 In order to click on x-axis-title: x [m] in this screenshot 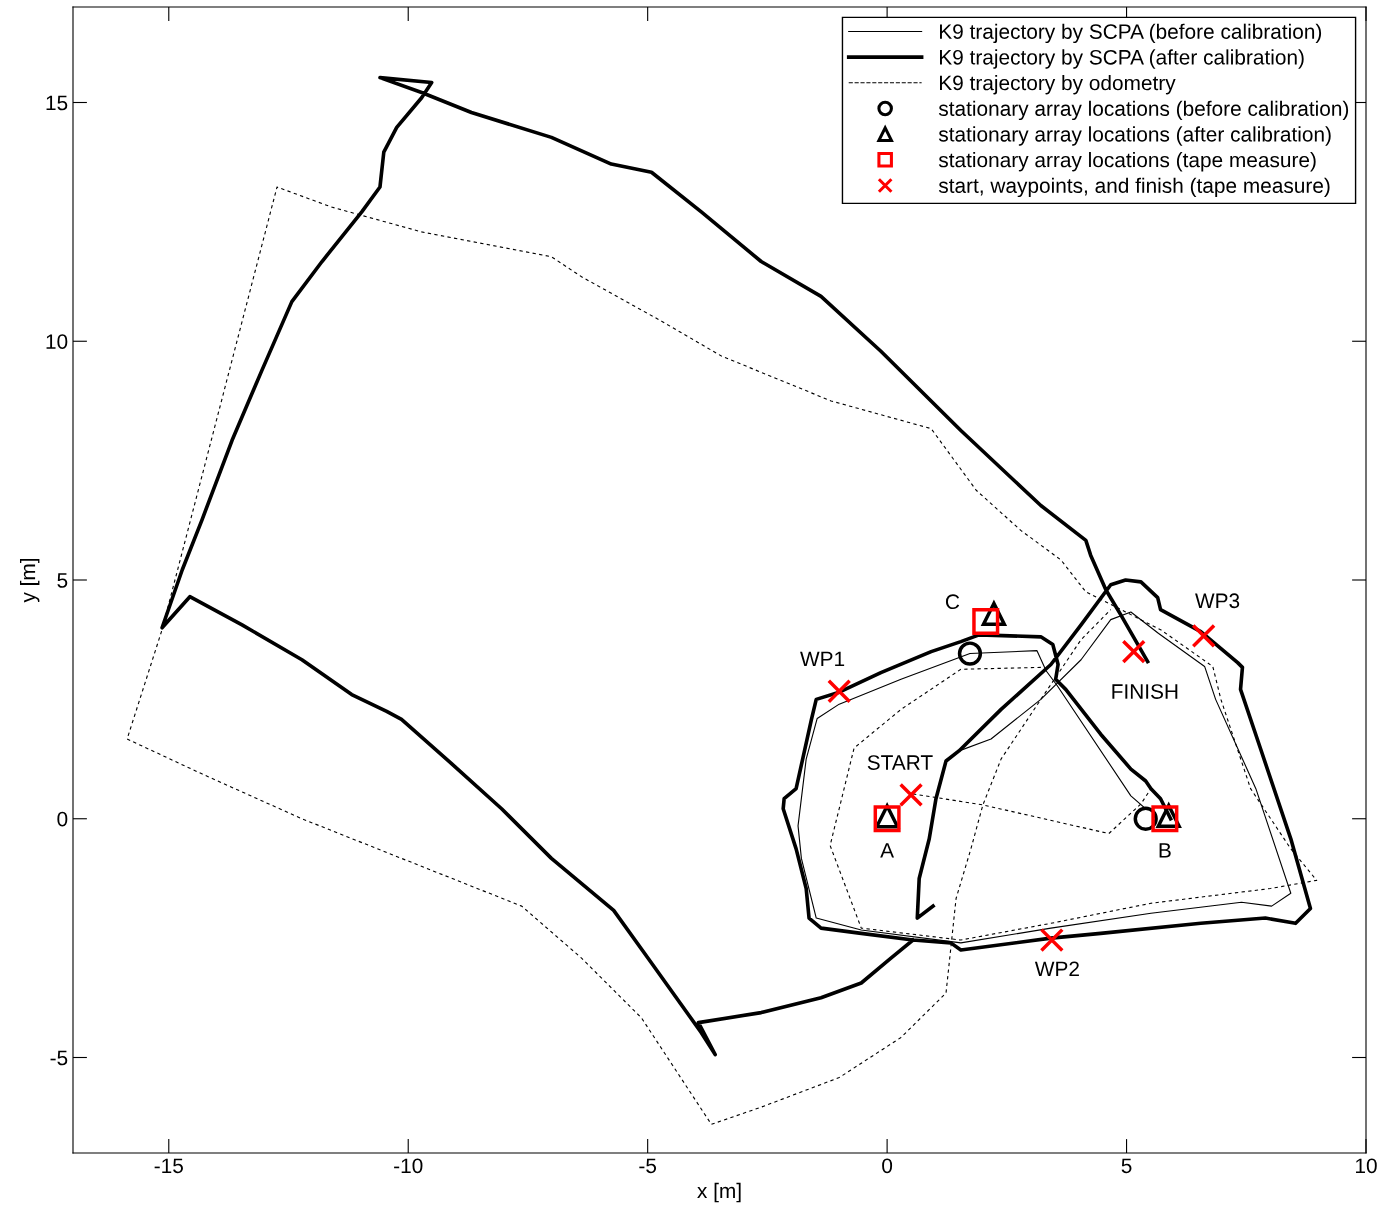, I will do `click(719, 1192)`.